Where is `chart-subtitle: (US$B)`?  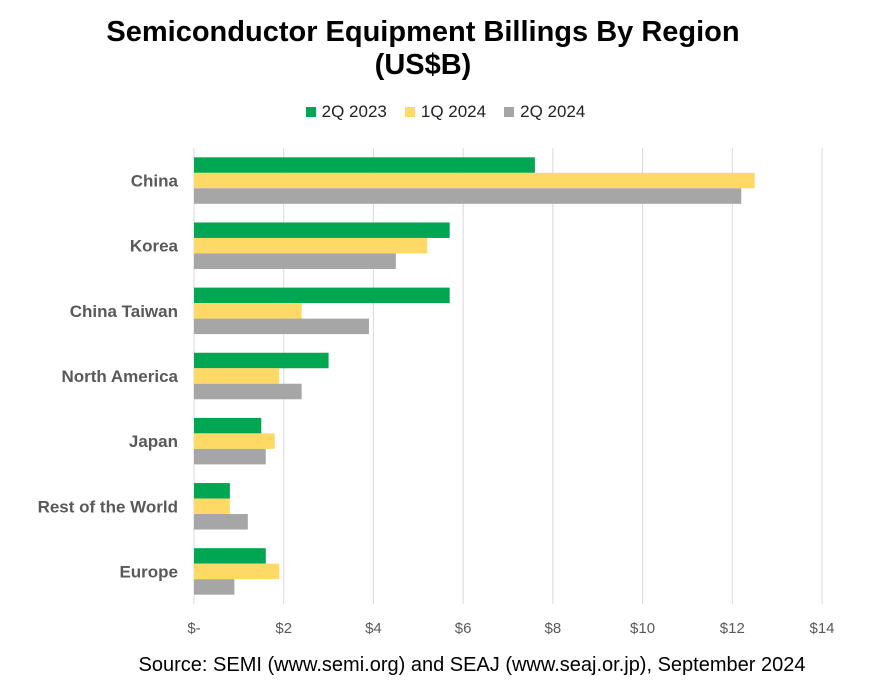 chart-subtitle: (US$B) is located at coordinates (423, 65).